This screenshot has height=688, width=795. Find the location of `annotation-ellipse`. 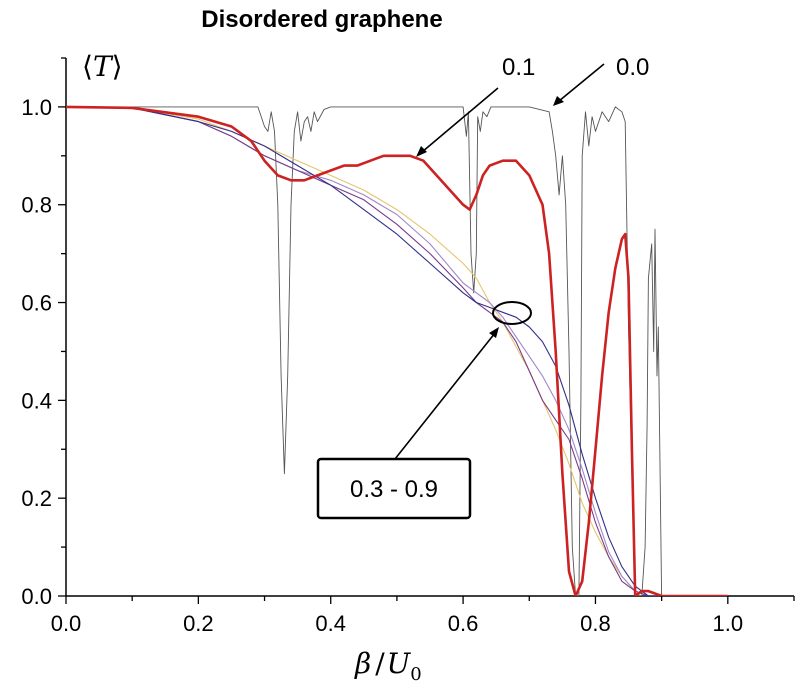

annotation-ellipse is located at coordinates (512, 313).